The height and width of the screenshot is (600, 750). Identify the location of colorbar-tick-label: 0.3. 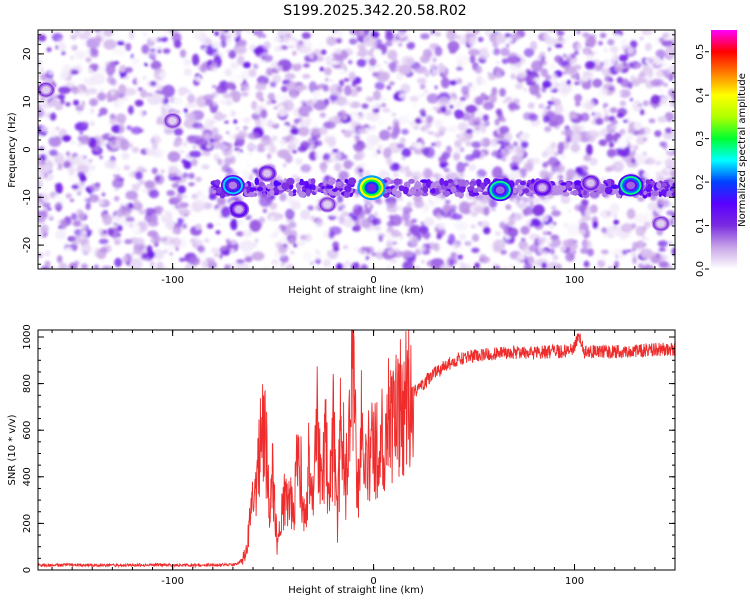
(700, 139).